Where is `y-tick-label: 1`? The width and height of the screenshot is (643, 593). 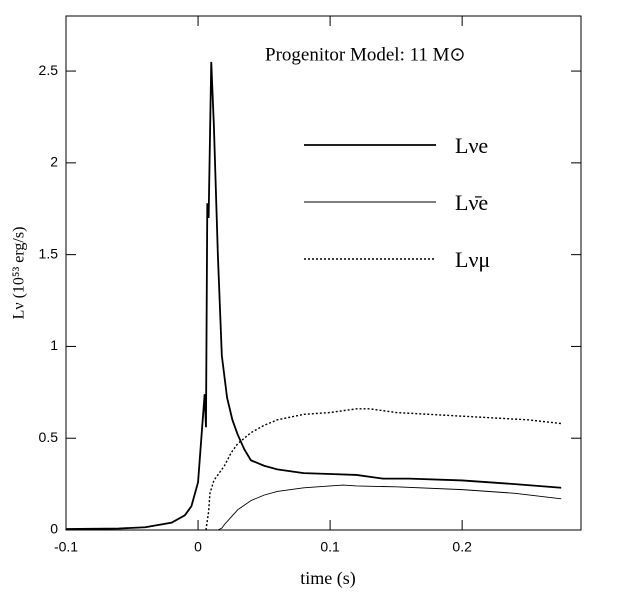
y-tick-label: 1 is located at coordinates (54, 345).